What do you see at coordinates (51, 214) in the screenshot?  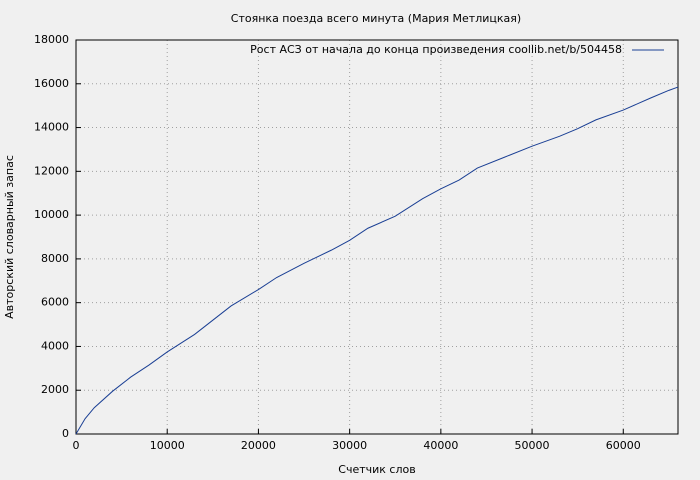 I see `y-tick-label: 10000` at bounding box center [51, 214].